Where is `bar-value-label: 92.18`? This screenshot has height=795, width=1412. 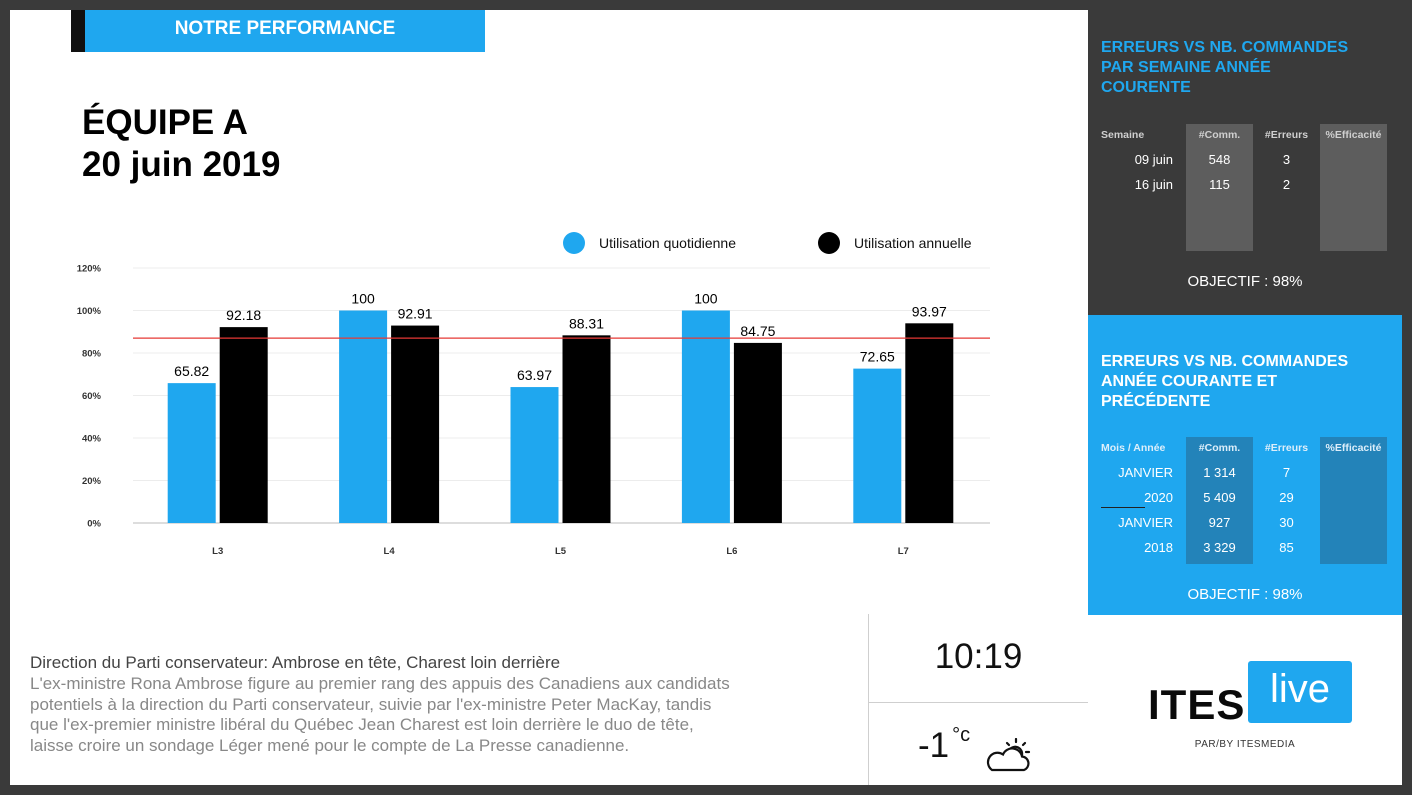 bar-value-label: 92.18 is located at coordinates (243, 315).